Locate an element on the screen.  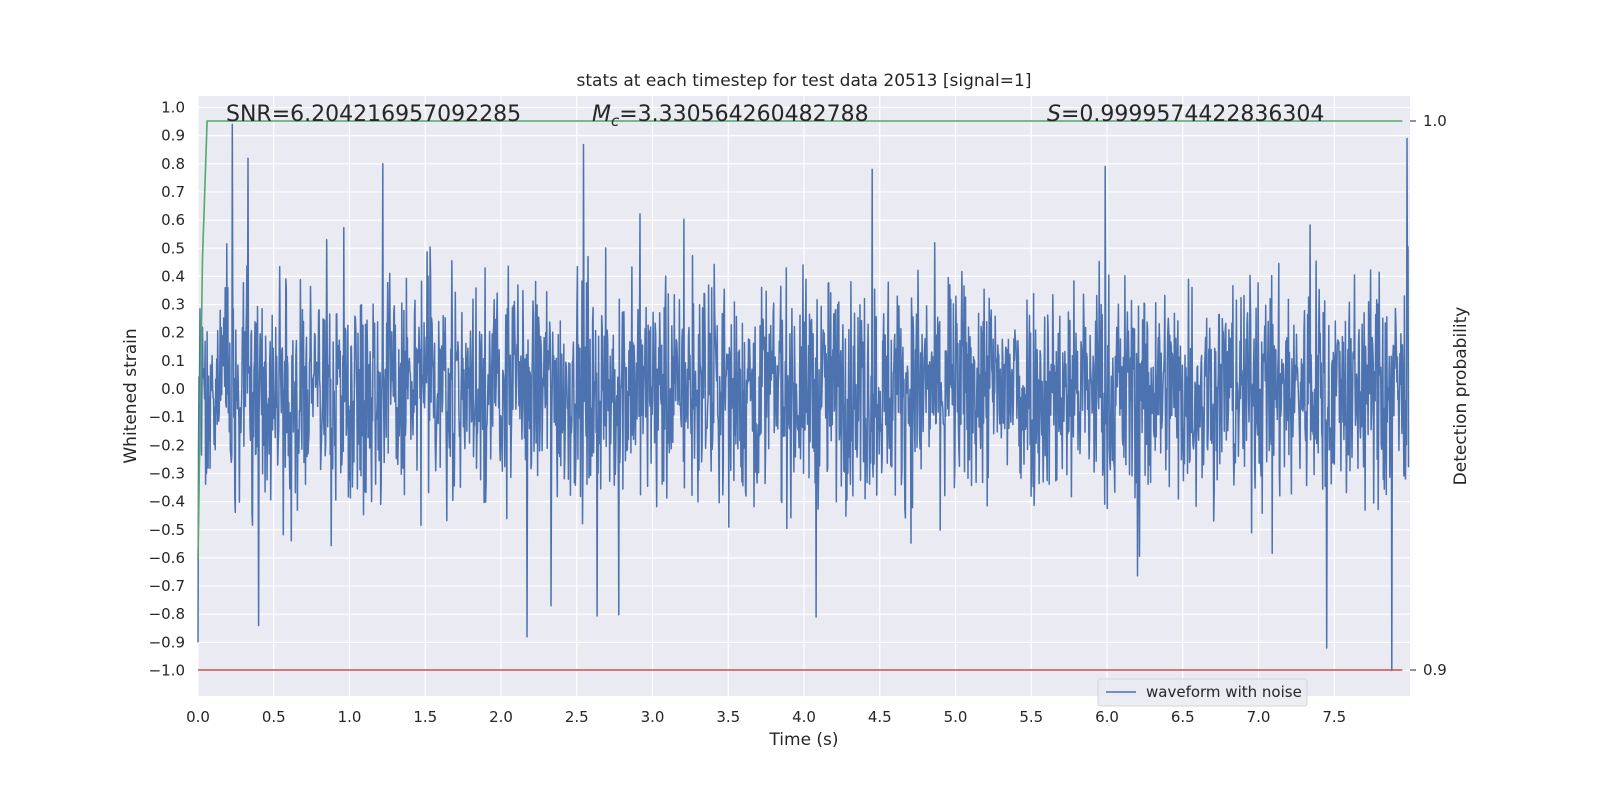
legend-box is located at coordinates (1202, 692).